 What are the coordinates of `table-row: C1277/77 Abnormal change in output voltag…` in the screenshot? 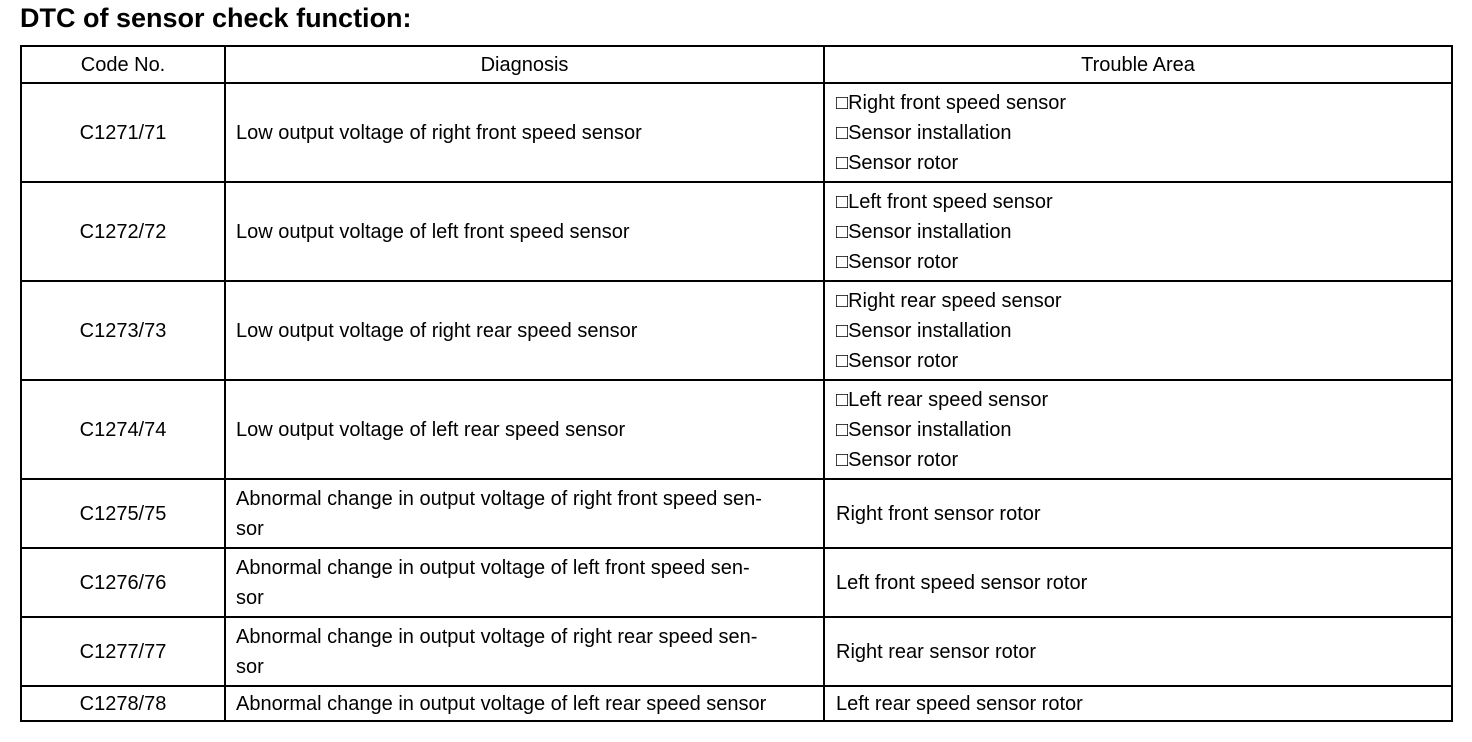 It's located at (736, 651).